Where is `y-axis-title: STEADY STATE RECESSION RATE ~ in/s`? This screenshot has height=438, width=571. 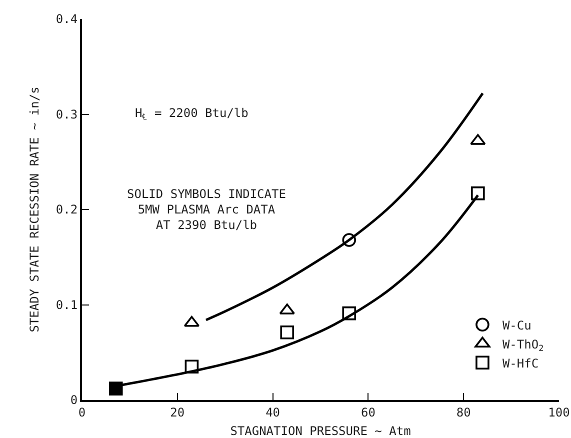 y-axis-title: STEADY STATE RECESSION RATE ~ in/s is located at coordinates (35, 209).